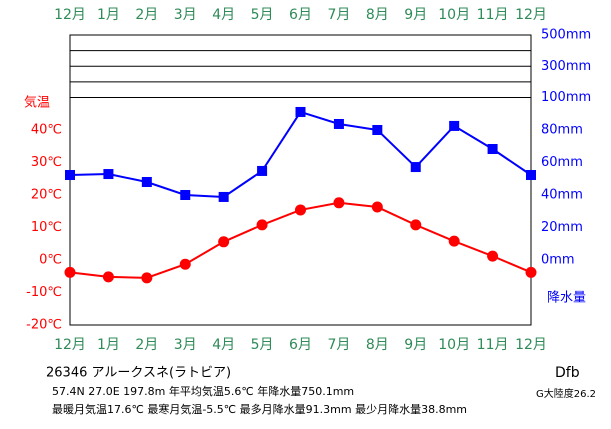 This screenshot has height=429, width=611. What do you see at coordinates (44, 292) in the screenshot?
I see `y-tick-label: -10℃` at bounding box center [44, 292].